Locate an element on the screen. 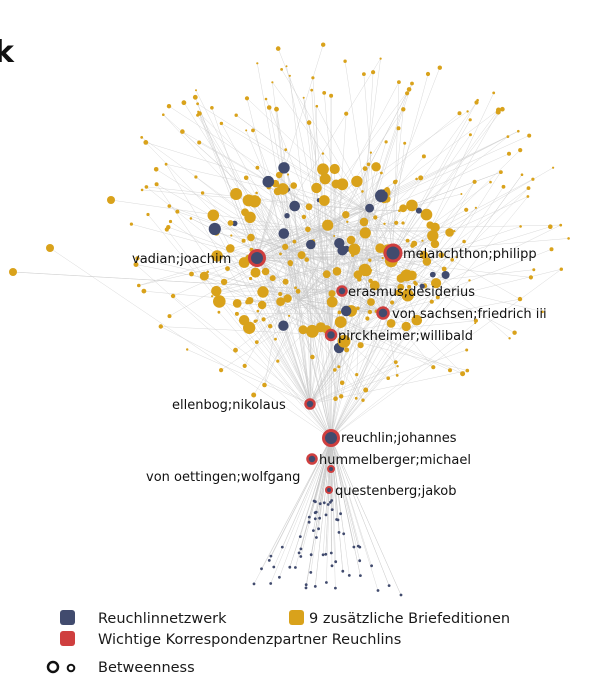 This screenshot has width=605, height=675. node-reuchlin is located at coordinates (331, 438).